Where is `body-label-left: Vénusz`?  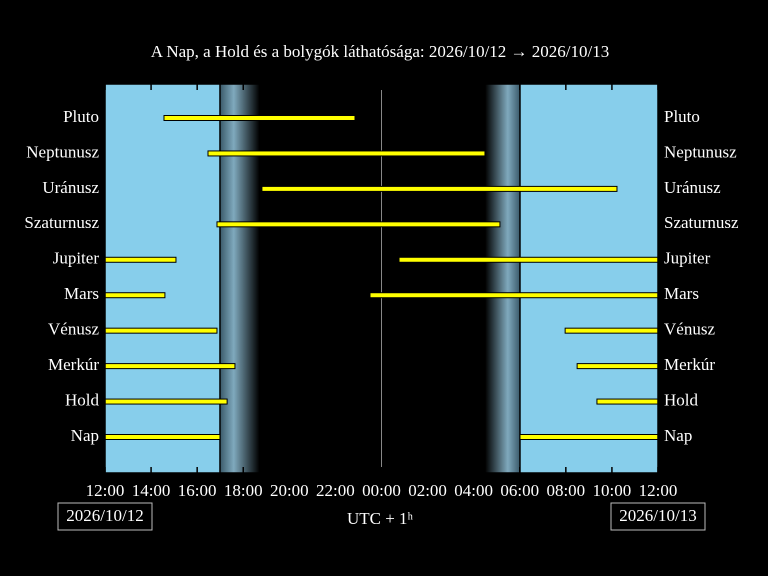 body-label-left: Vénusz is located at coordinates (73, 329).